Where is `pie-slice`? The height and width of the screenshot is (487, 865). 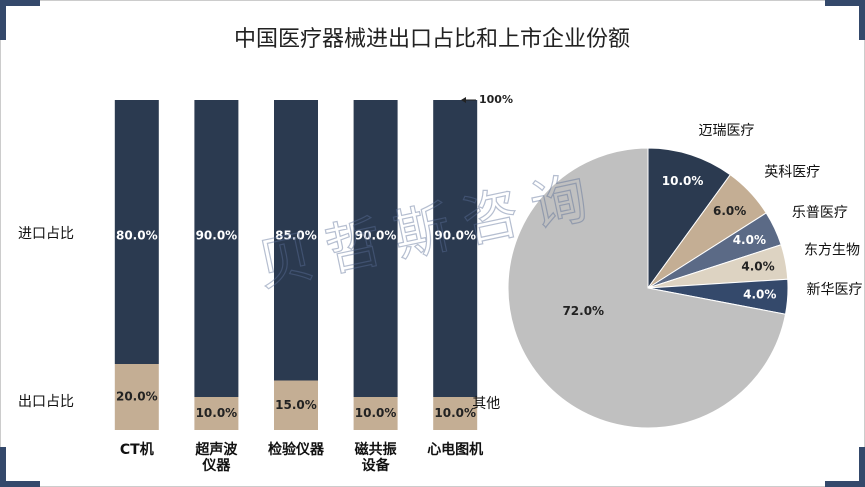
pie-slice is located at coordinates (689, 218).